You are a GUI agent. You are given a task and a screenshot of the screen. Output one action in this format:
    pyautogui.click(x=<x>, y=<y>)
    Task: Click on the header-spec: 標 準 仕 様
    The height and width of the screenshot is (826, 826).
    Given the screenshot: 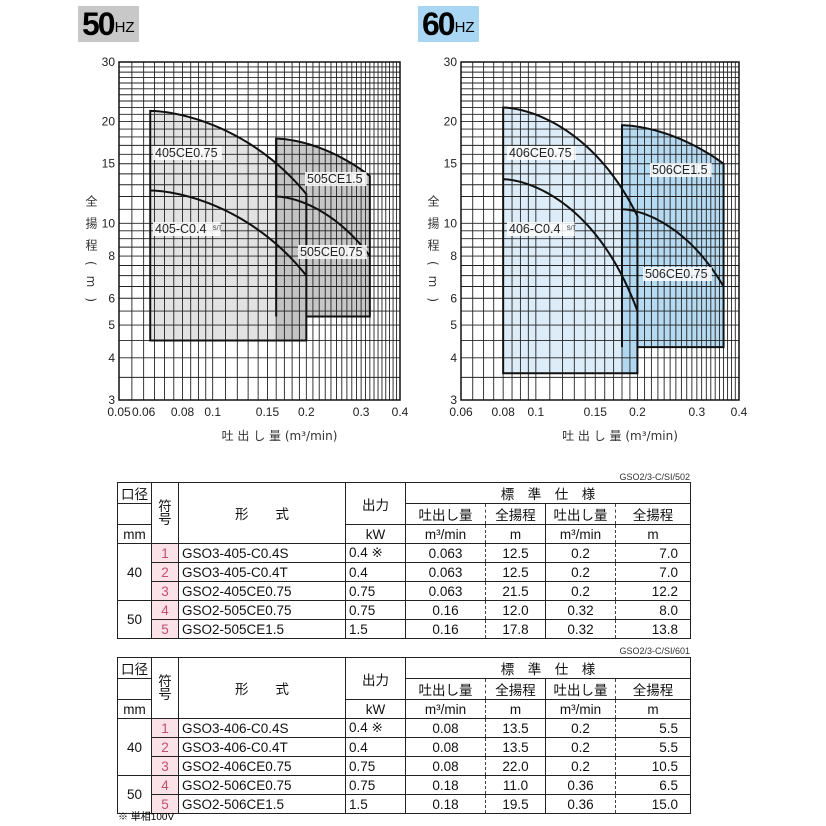 What is the action you would take?
    pyautogui.click(x=548, y=493)
    